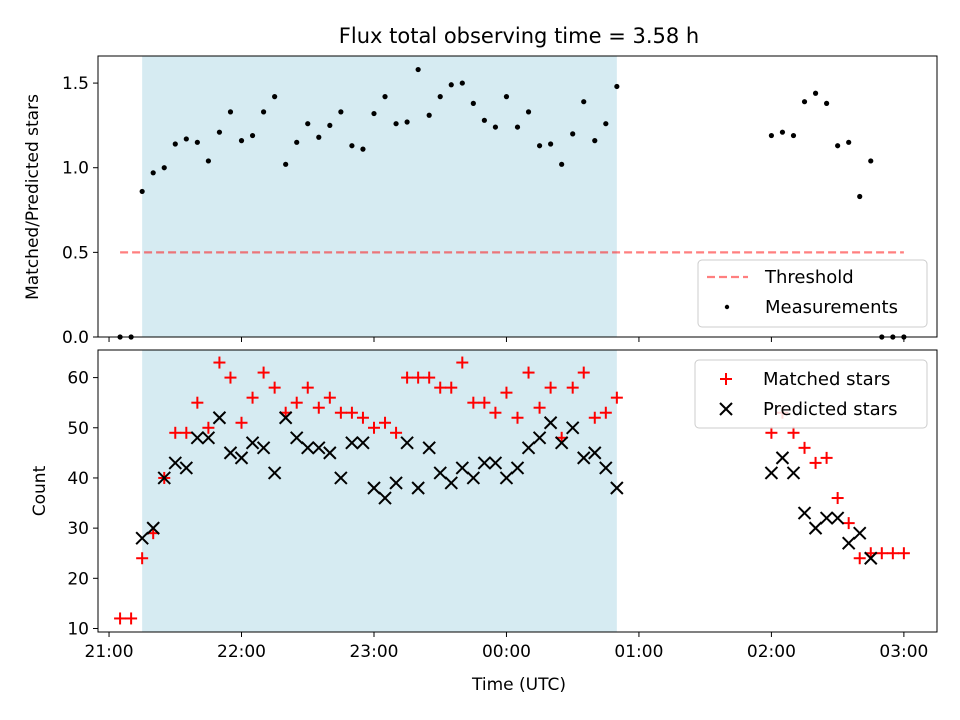  What do you see at coordinates (33, 197) in the screenshot?
I see `top-y-axis-label: Matched/Predicted stars` at bounding box center [33, 197].